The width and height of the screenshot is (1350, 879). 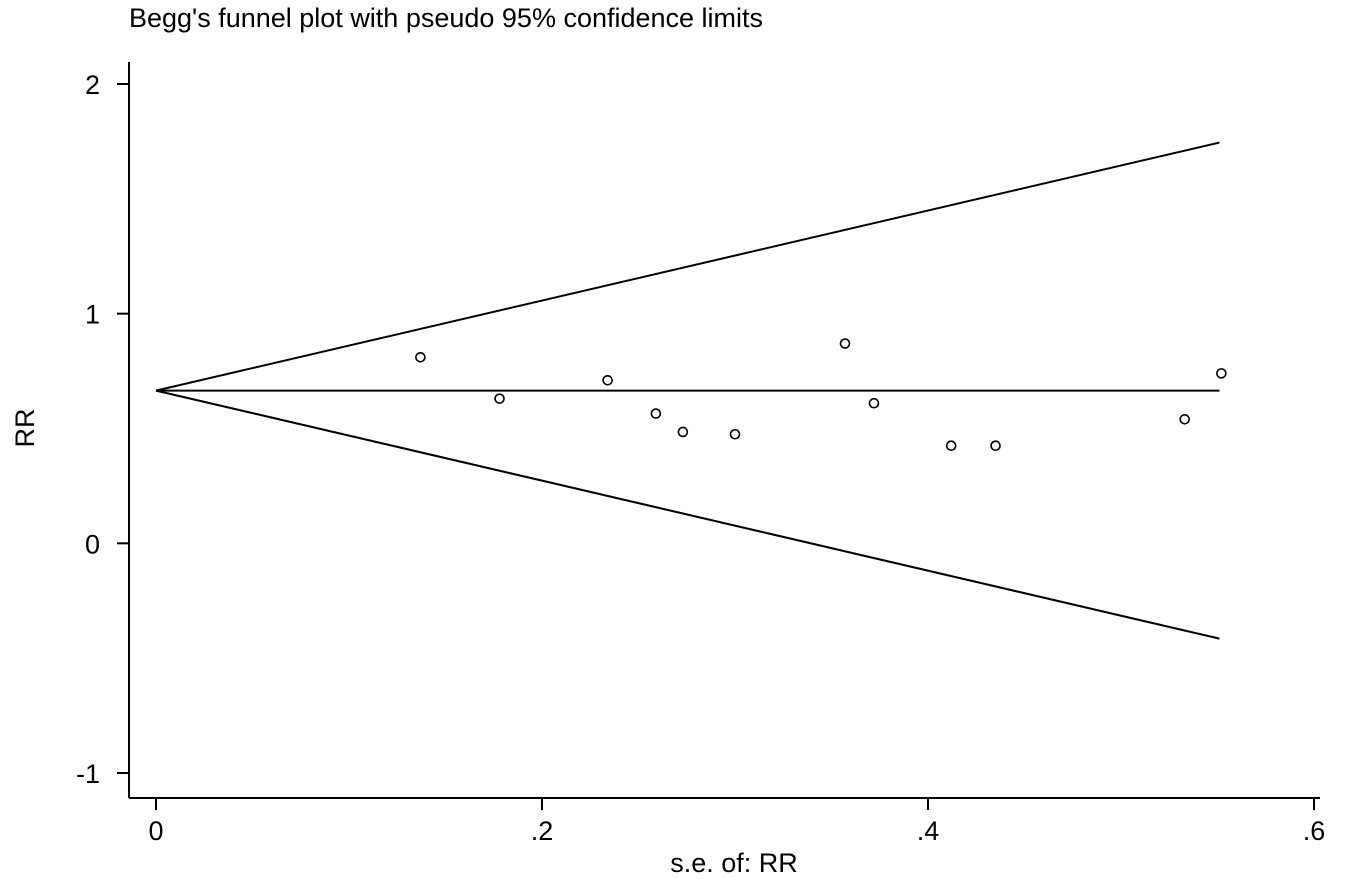 What do you see at coordinates (542, 831) in the screenshot?
I see `x-tick-label: .2` at bounding box center [542, 831].